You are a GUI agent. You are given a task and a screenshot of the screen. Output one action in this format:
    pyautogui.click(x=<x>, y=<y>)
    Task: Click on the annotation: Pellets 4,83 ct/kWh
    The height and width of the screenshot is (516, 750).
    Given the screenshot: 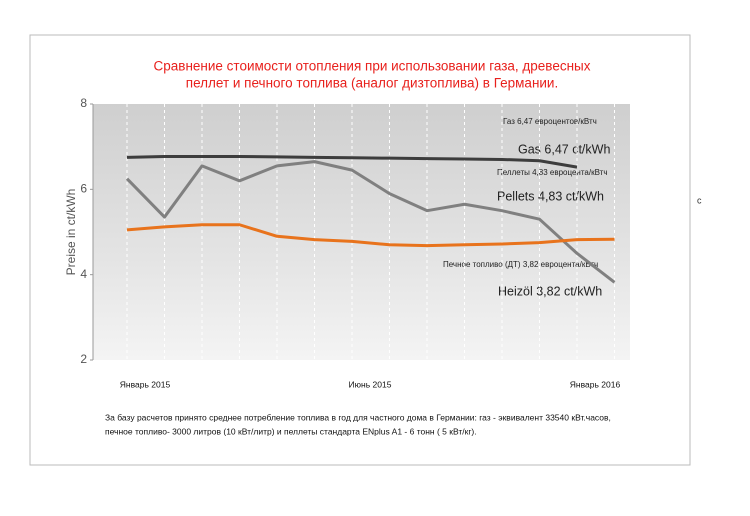 What is the action you would take?
    pyautogui.click(x=550, y=196)
    